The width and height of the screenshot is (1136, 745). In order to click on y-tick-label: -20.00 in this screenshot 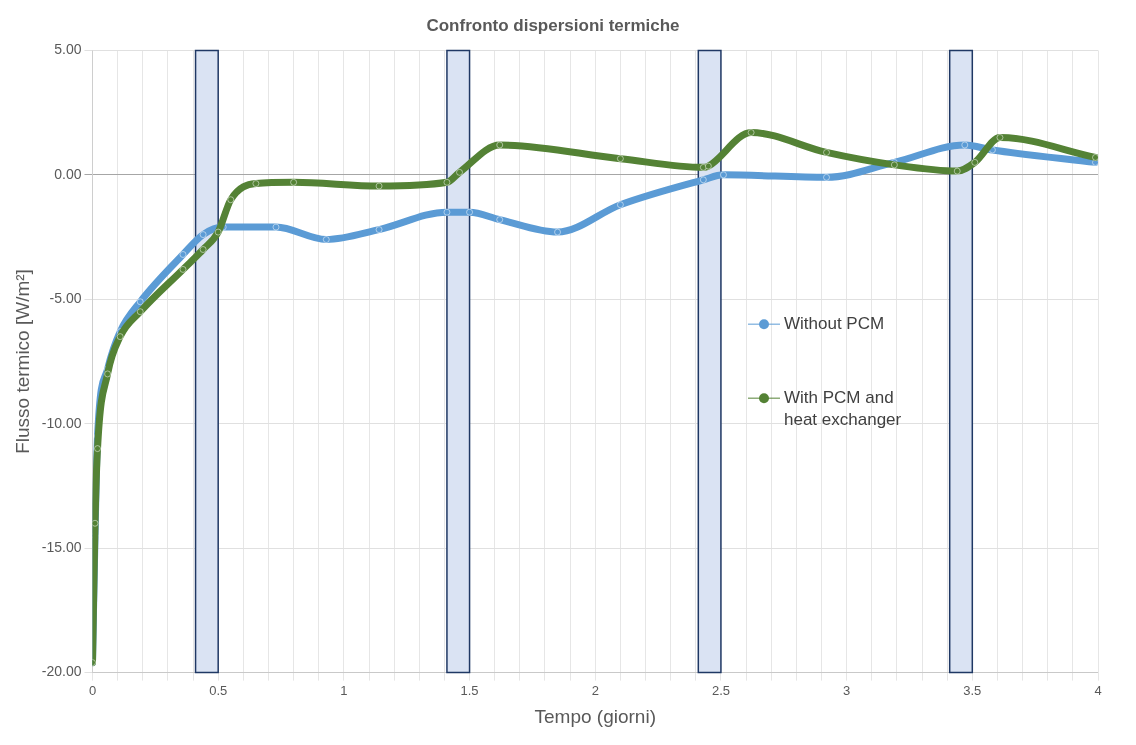, I will do `click(61, 671)`.